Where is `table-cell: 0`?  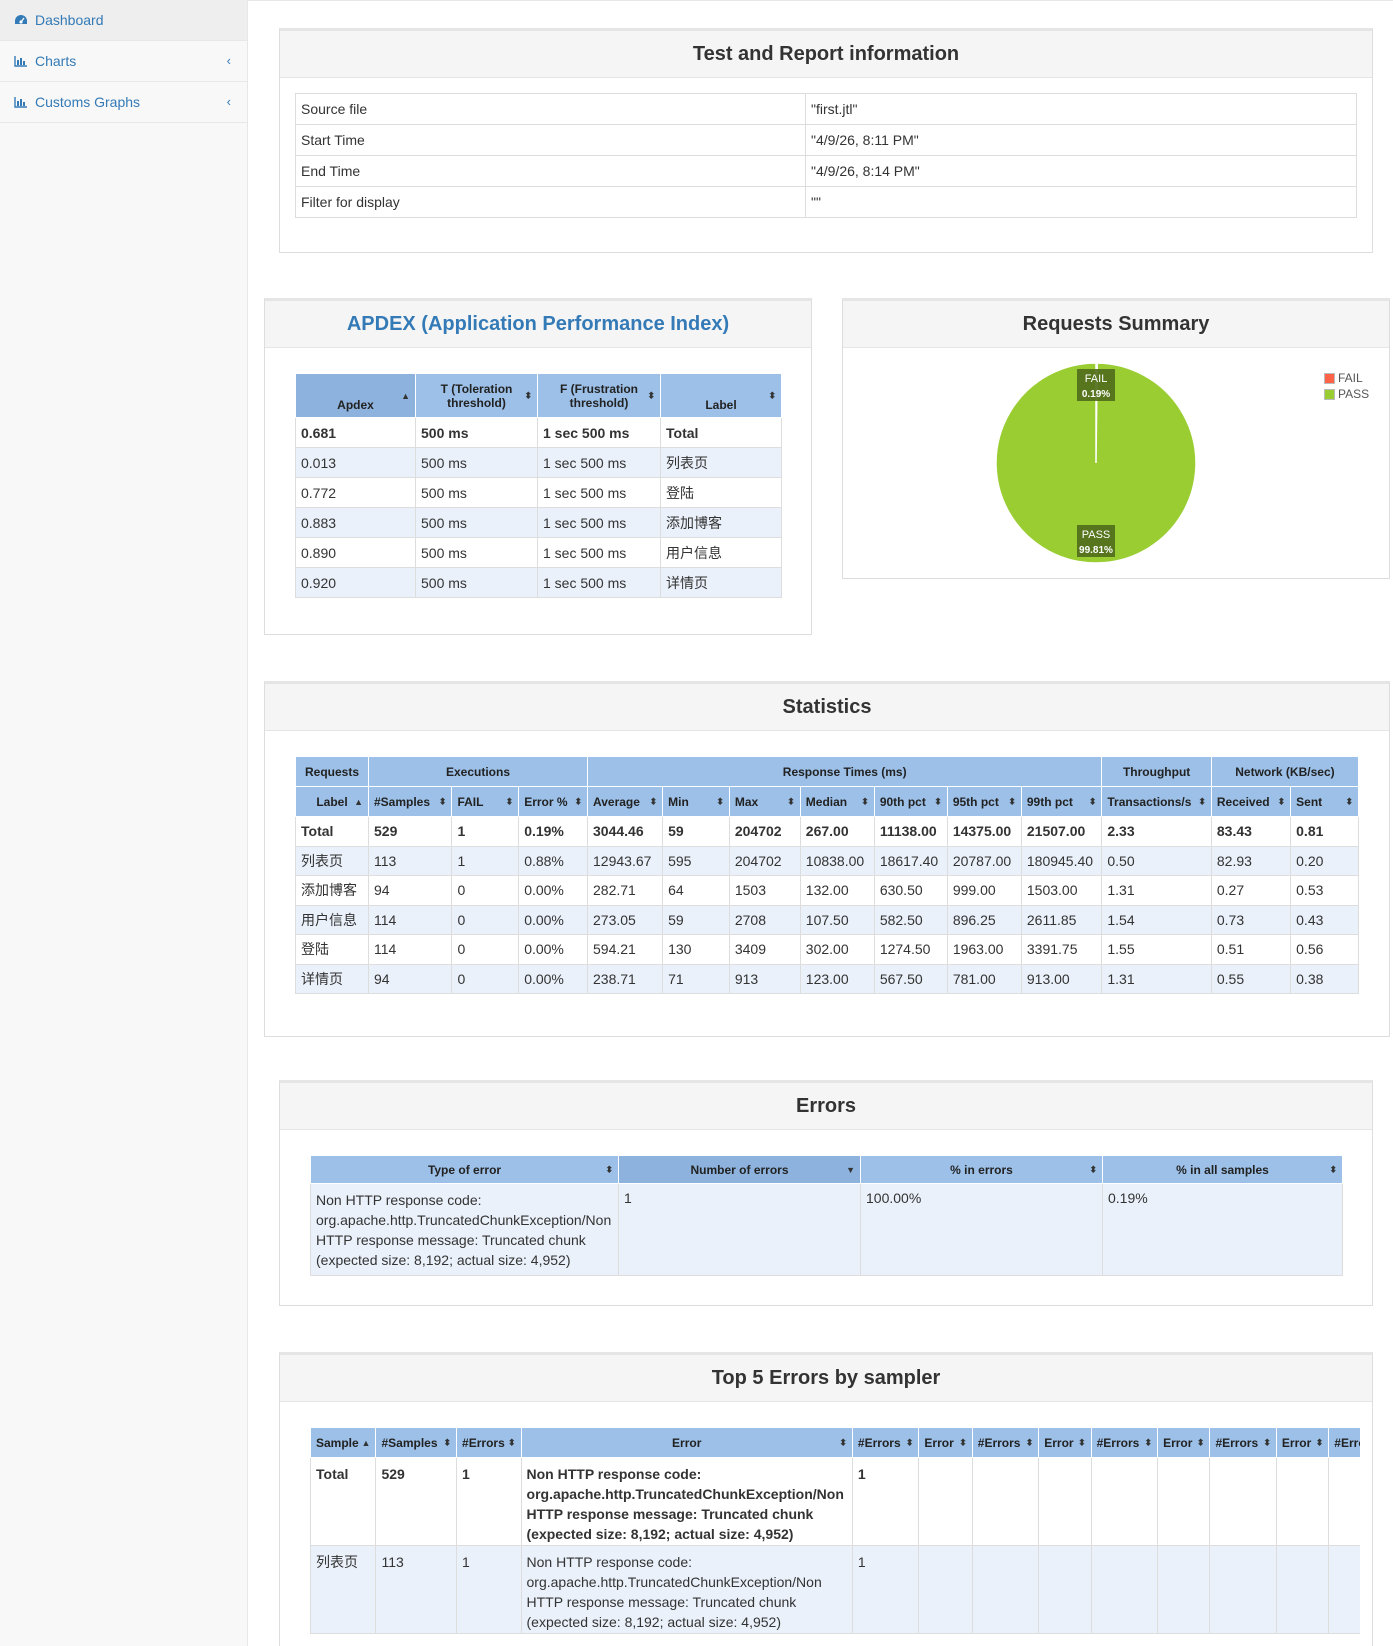 table-cell: 0 is located at coordinates (485, 949).